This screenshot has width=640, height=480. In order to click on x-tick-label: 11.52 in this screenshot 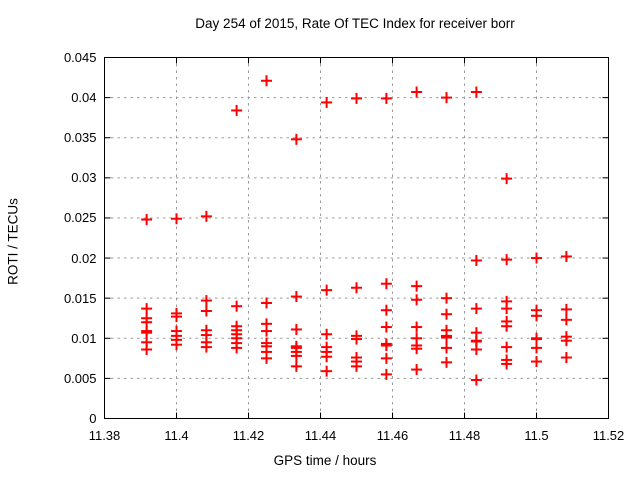, I will do `click(608, 435)`.